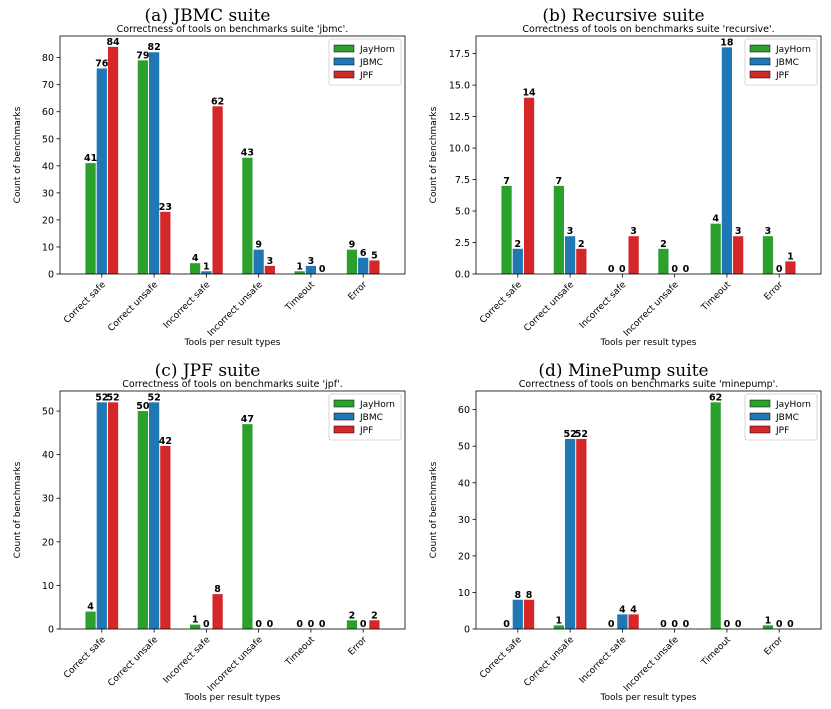 Image resolution: width=831 pixels, height=709 pixels. I want to click on y-axis-label: Count of benchmarks, so click(434, 509).